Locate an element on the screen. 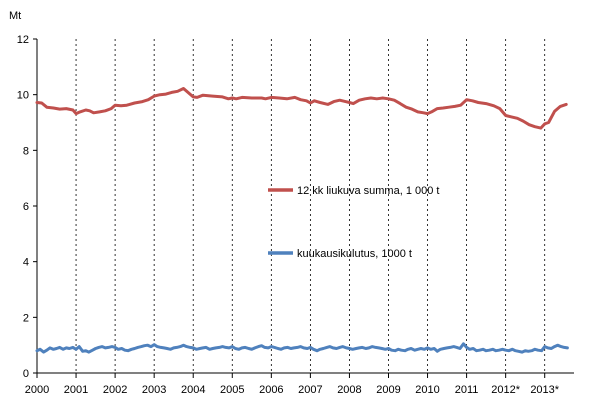 The width and height of the screenshot is (607, 418). x-tick-label: 2008 is located at coordinates (349, 390).